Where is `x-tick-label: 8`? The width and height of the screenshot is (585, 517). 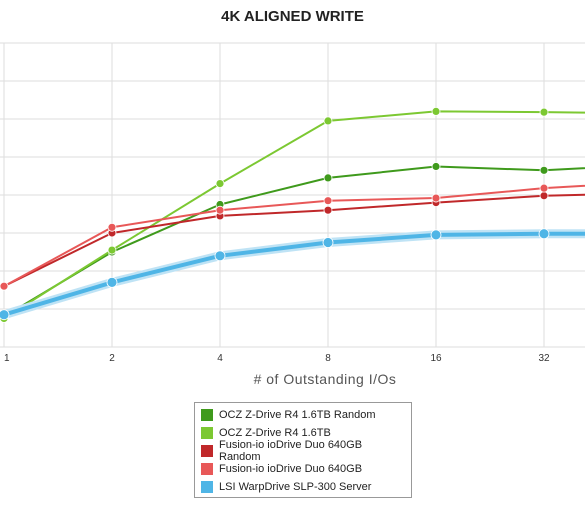 x-tick-label: 8 is located at coordinates (328, 358).